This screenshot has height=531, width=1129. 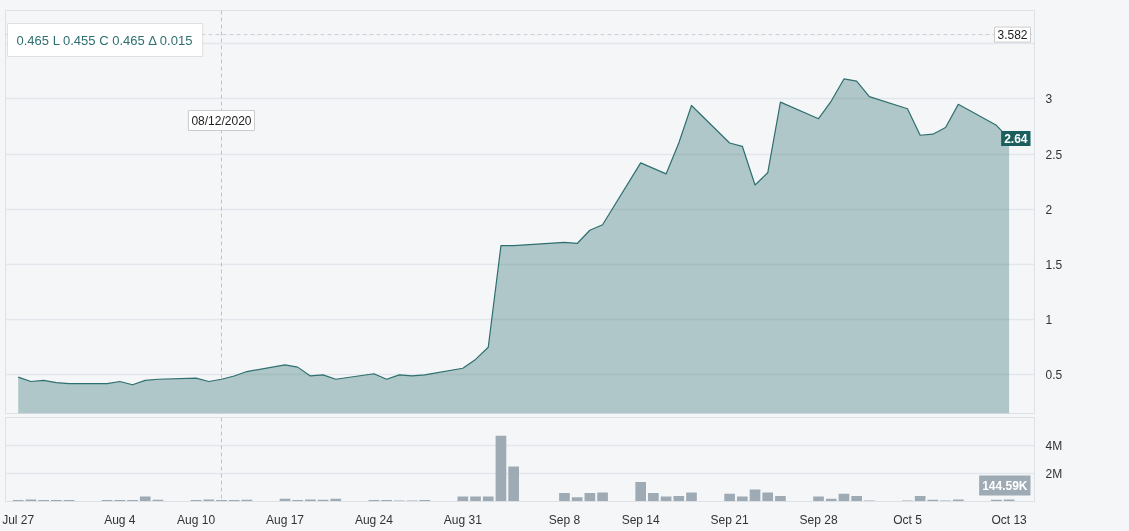 What do you see at coordinates (463, 519) in the screenshot?
I see `x-tick-label: Aug 31` at bounding box center [463, 519].